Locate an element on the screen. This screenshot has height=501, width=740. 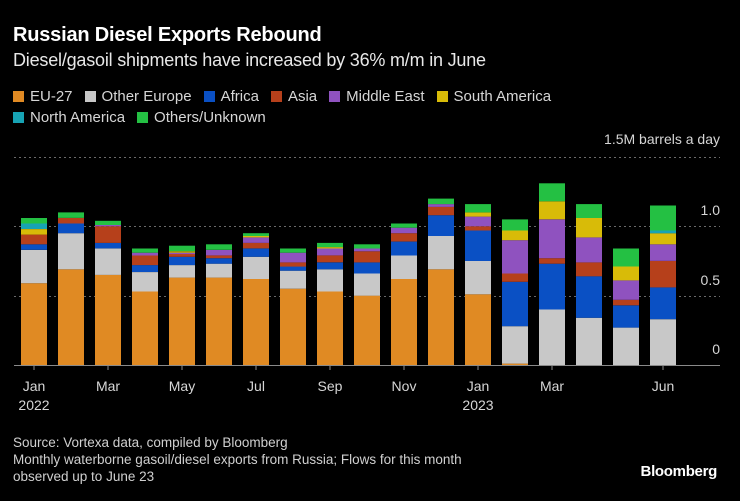
x-tick-month: Mar is located at coordinates (552, 386).